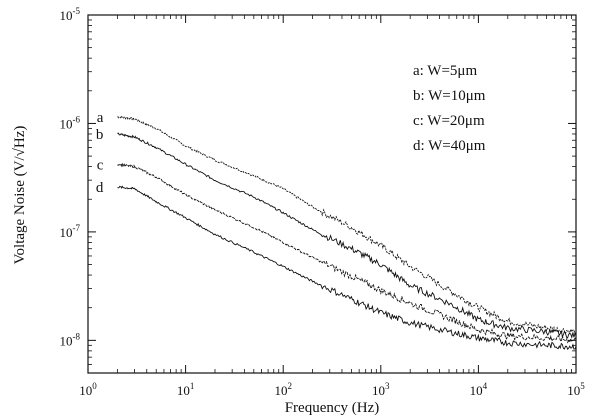  What do you see at coordinates (332, 408) in the screenshot?
I see `x-axis-label: Frequency (Hz)` at bounding box center [332, 408].